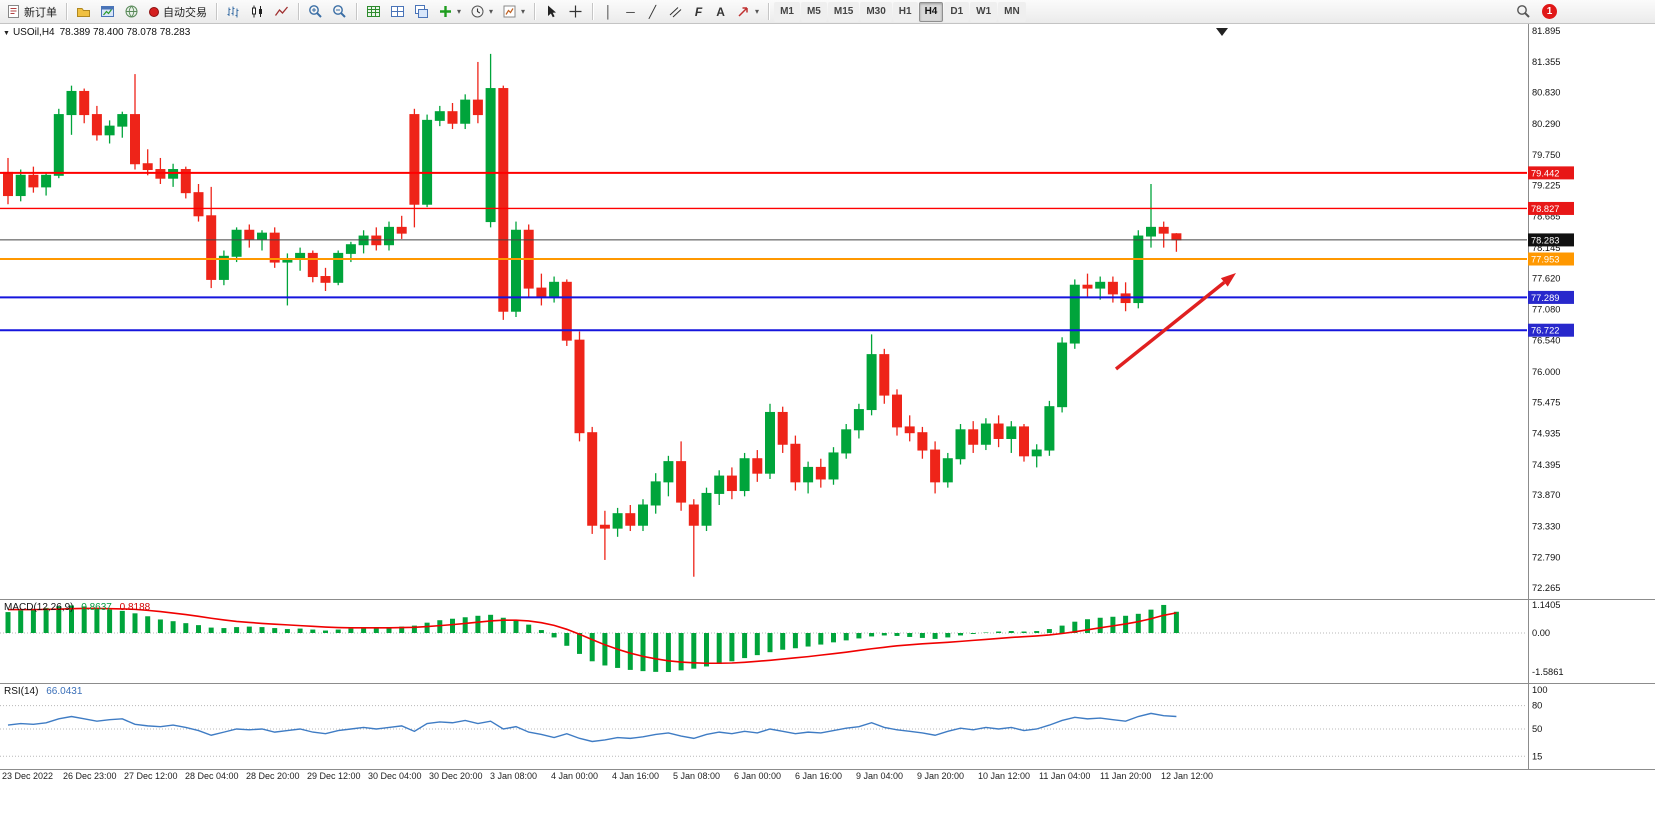 The width and height of the screenshot is (1655, 826). Describe the element at coordinates (698, 11) in the screenshot. I see `fibonacci-button: F` at that location.